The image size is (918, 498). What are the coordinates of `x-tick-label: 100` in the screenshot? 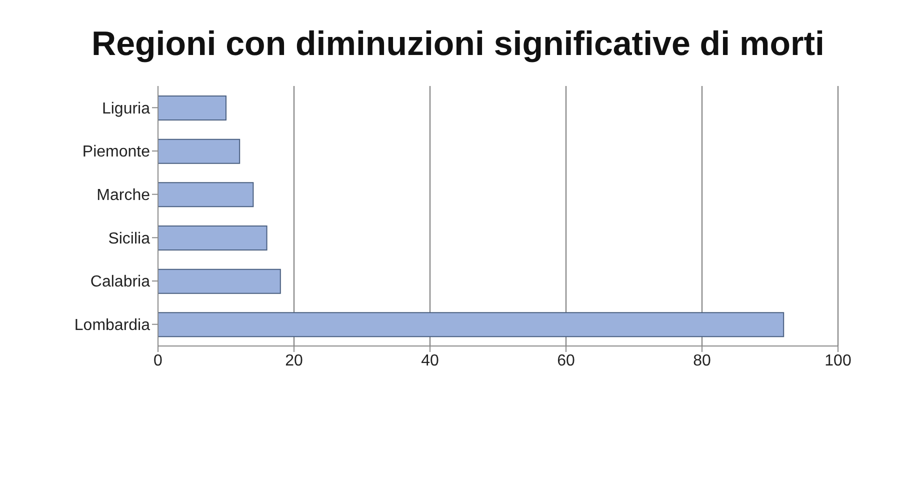 It's located at (838, 361).